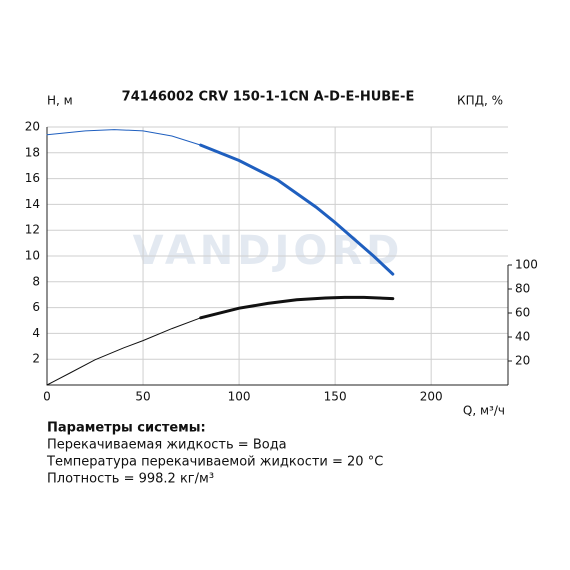  I want to click on y-tick-label: 4, so click(36, 333).